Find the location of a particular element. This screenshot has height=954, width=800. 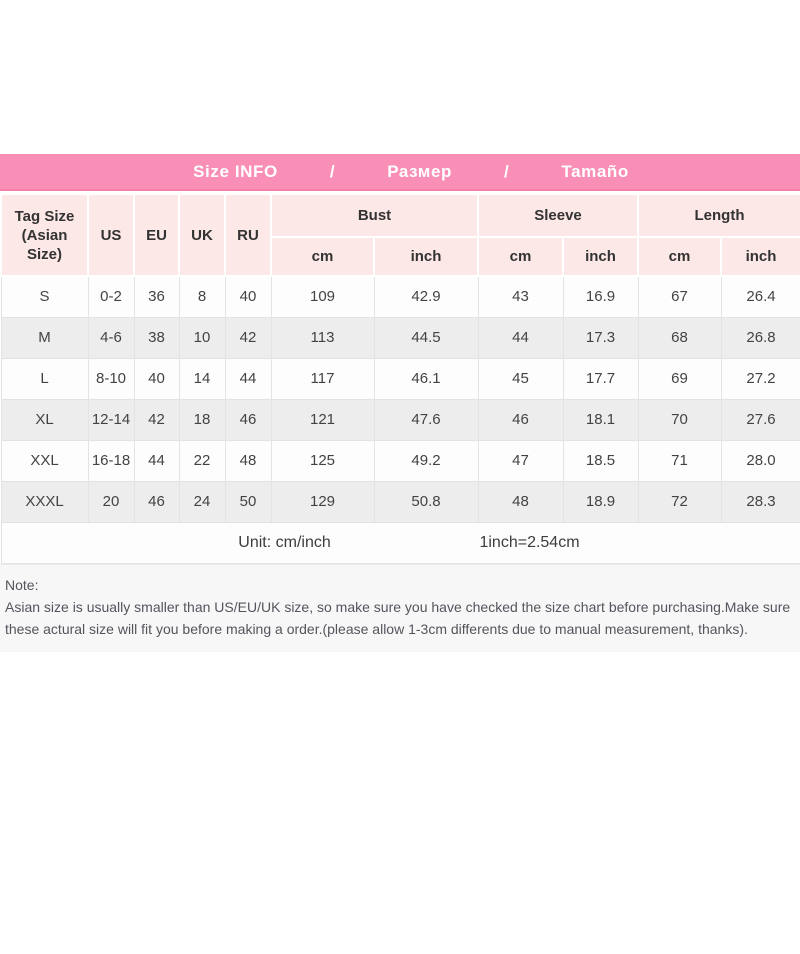

cell-uk: 24 is located at coordinates (202, 501).